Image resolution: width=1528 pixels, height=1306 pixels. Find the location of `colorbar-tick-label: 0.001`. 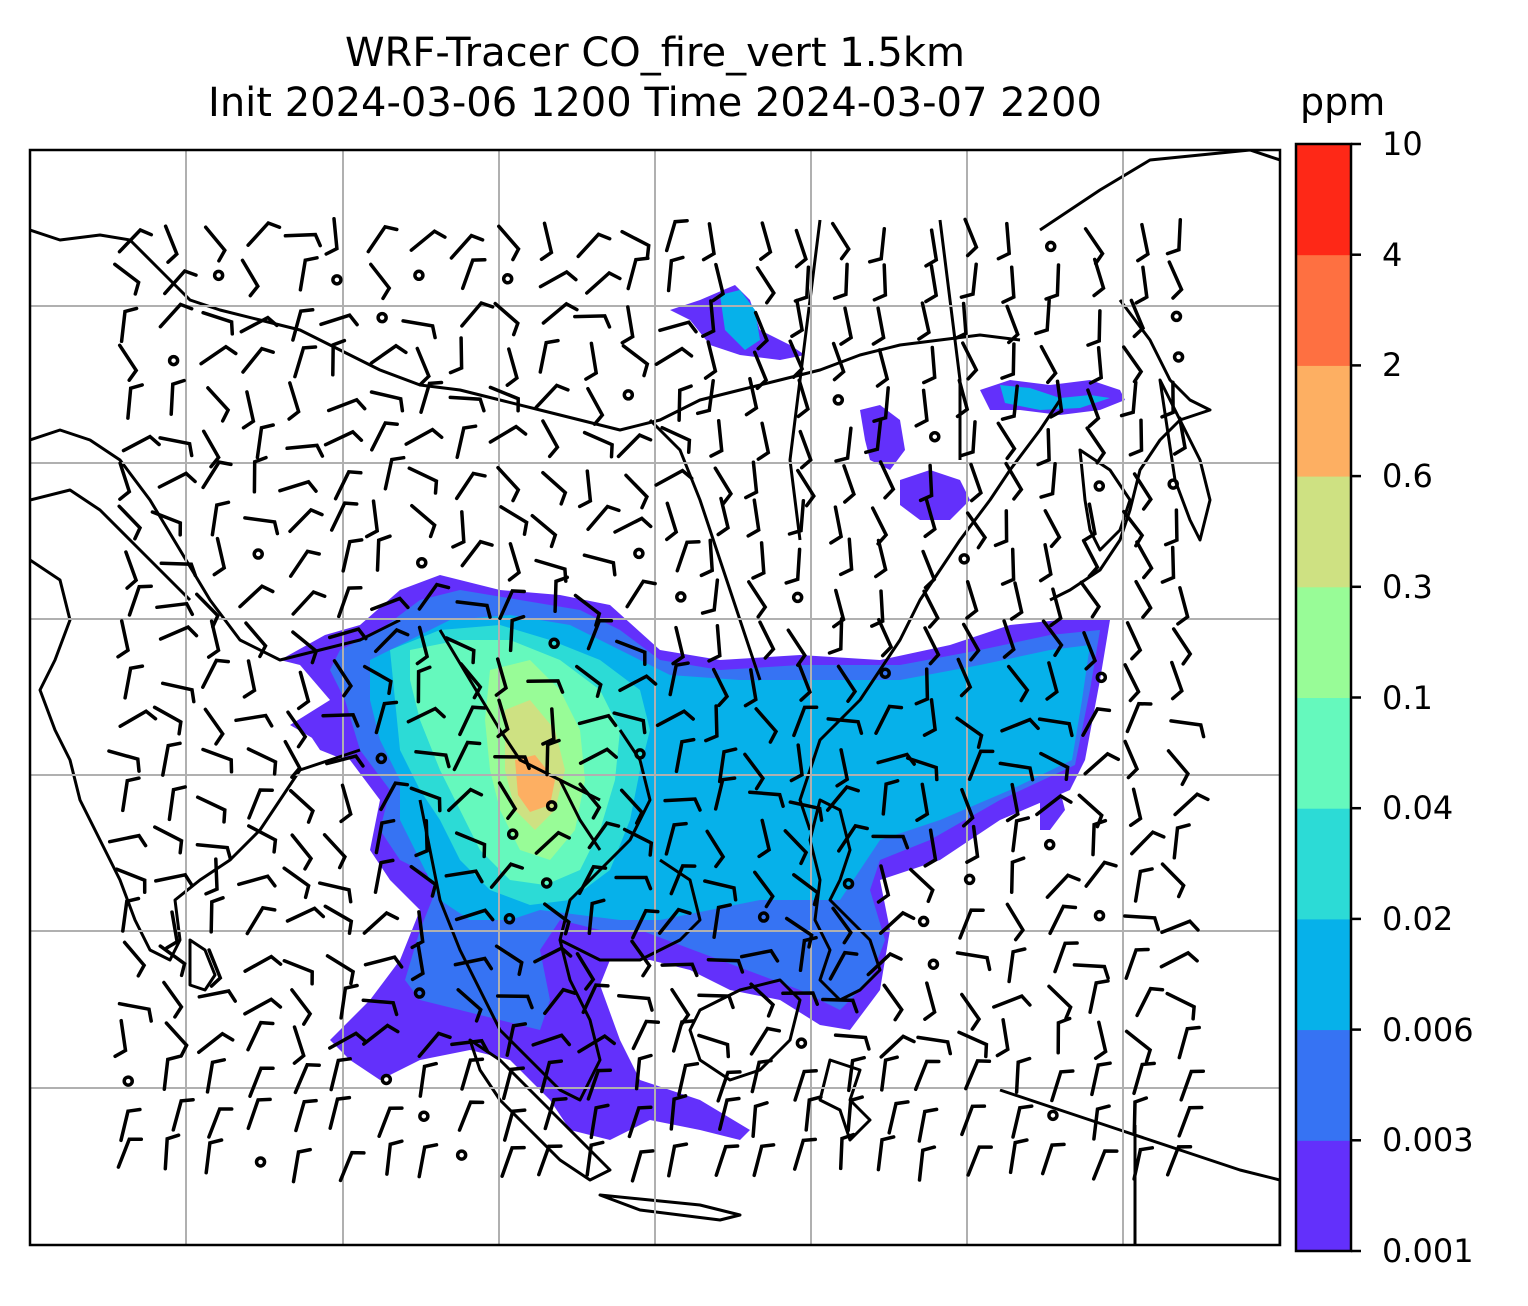

colorbar-tick-label: 0.001 is located at coordinates (1428, 1251).